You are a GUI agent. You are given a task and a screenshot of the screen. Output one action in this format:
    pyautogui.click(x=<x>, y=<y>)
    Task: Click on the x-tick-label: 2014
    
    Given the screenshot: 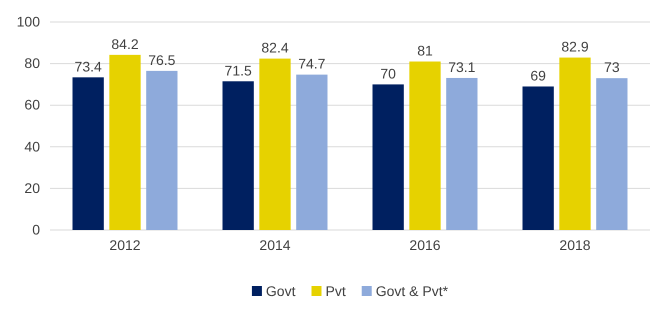 What is the action you would take?
    pyautogui.click(x=275, y=244)
    